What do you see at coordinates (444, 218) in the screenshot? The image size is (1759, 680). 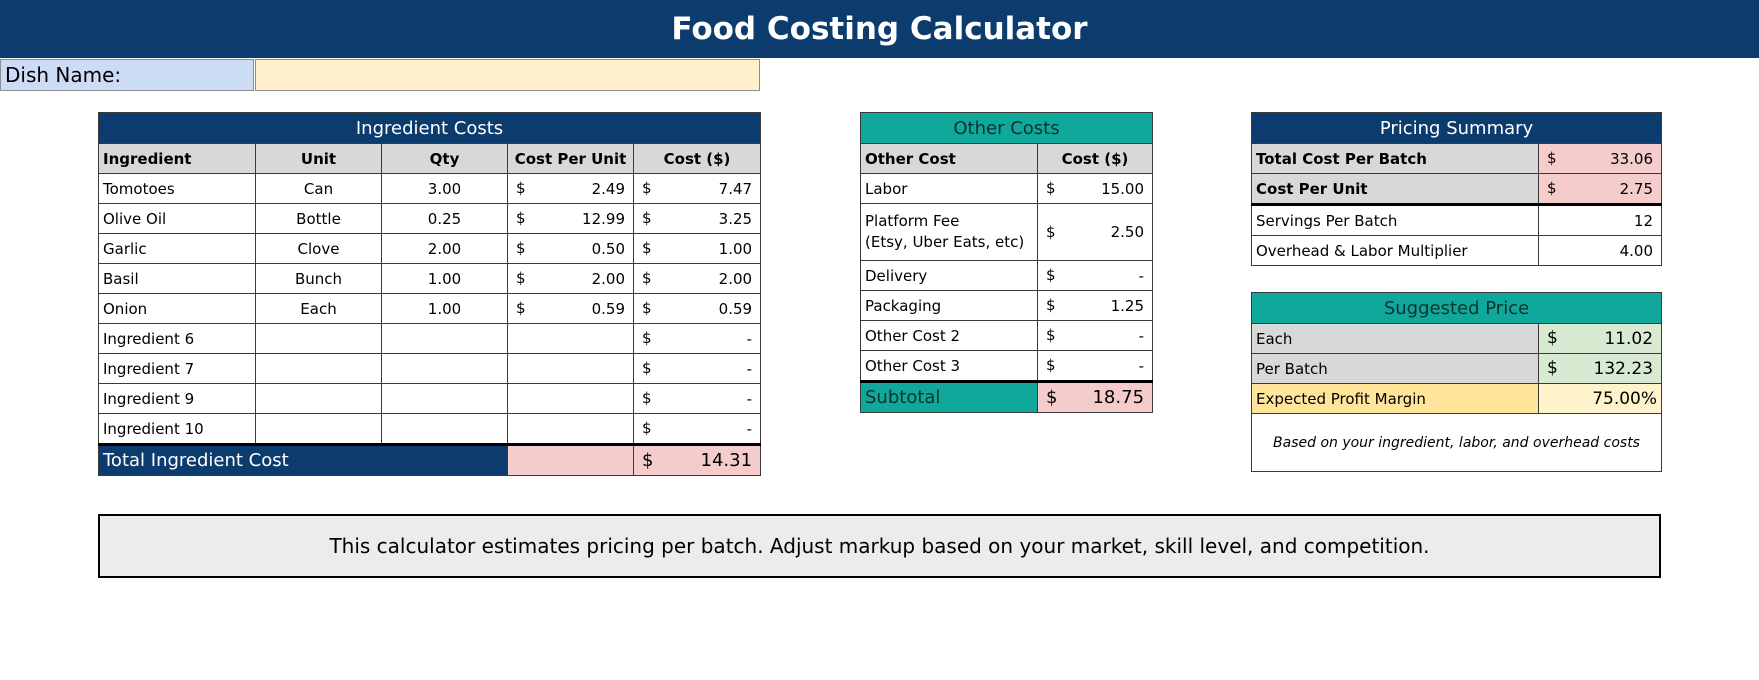 I see `ingredient-qty: 0.25` at bounding box center [444, 218].